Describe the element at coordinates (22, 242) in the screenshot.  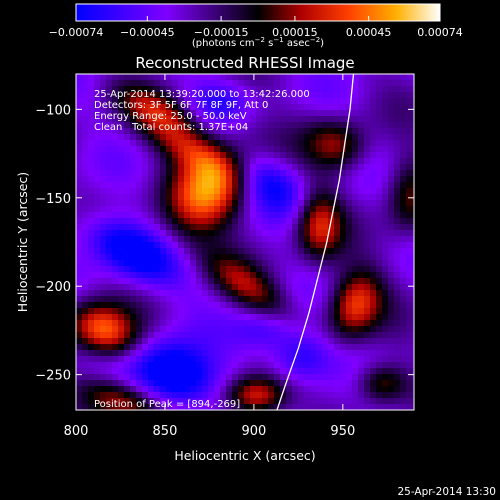
I see `y-axis-label: Heliocentric Y (arcsec)` at that location.